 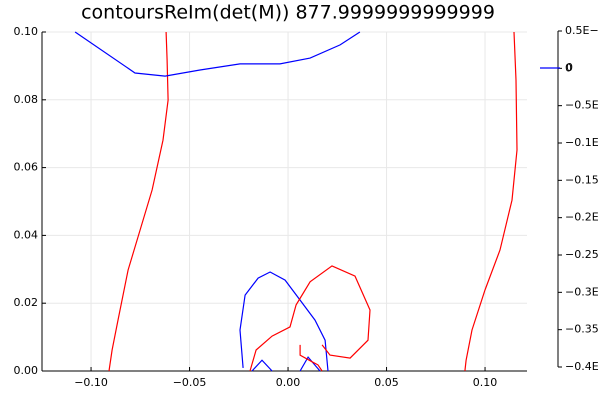 What do you see at coordinates (582, 142) in the screenshot?
I see `colorbar-tick-label: −0.1E` at bounding box center [582, 142].